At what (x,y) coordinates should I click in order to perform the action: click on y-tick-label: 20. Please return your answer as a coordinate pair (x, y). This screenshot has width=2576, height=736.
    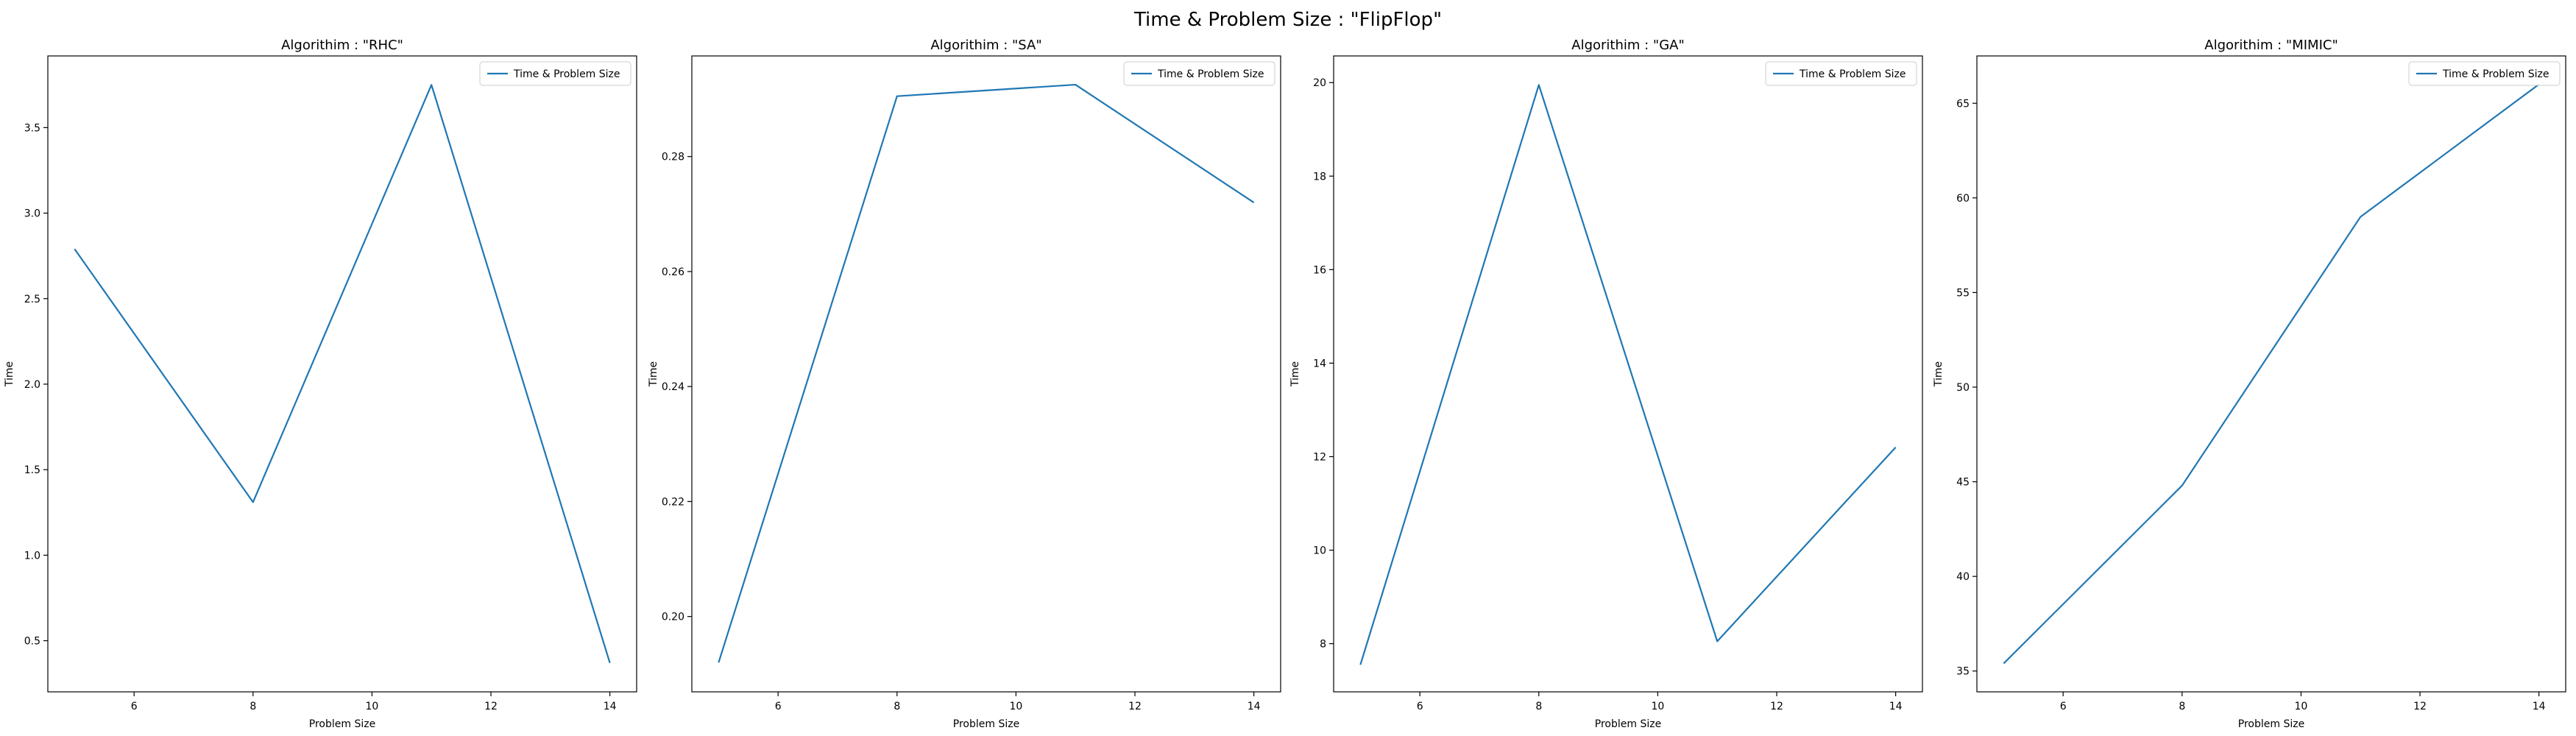
    Looking at the image, I should click on (1319, 83).